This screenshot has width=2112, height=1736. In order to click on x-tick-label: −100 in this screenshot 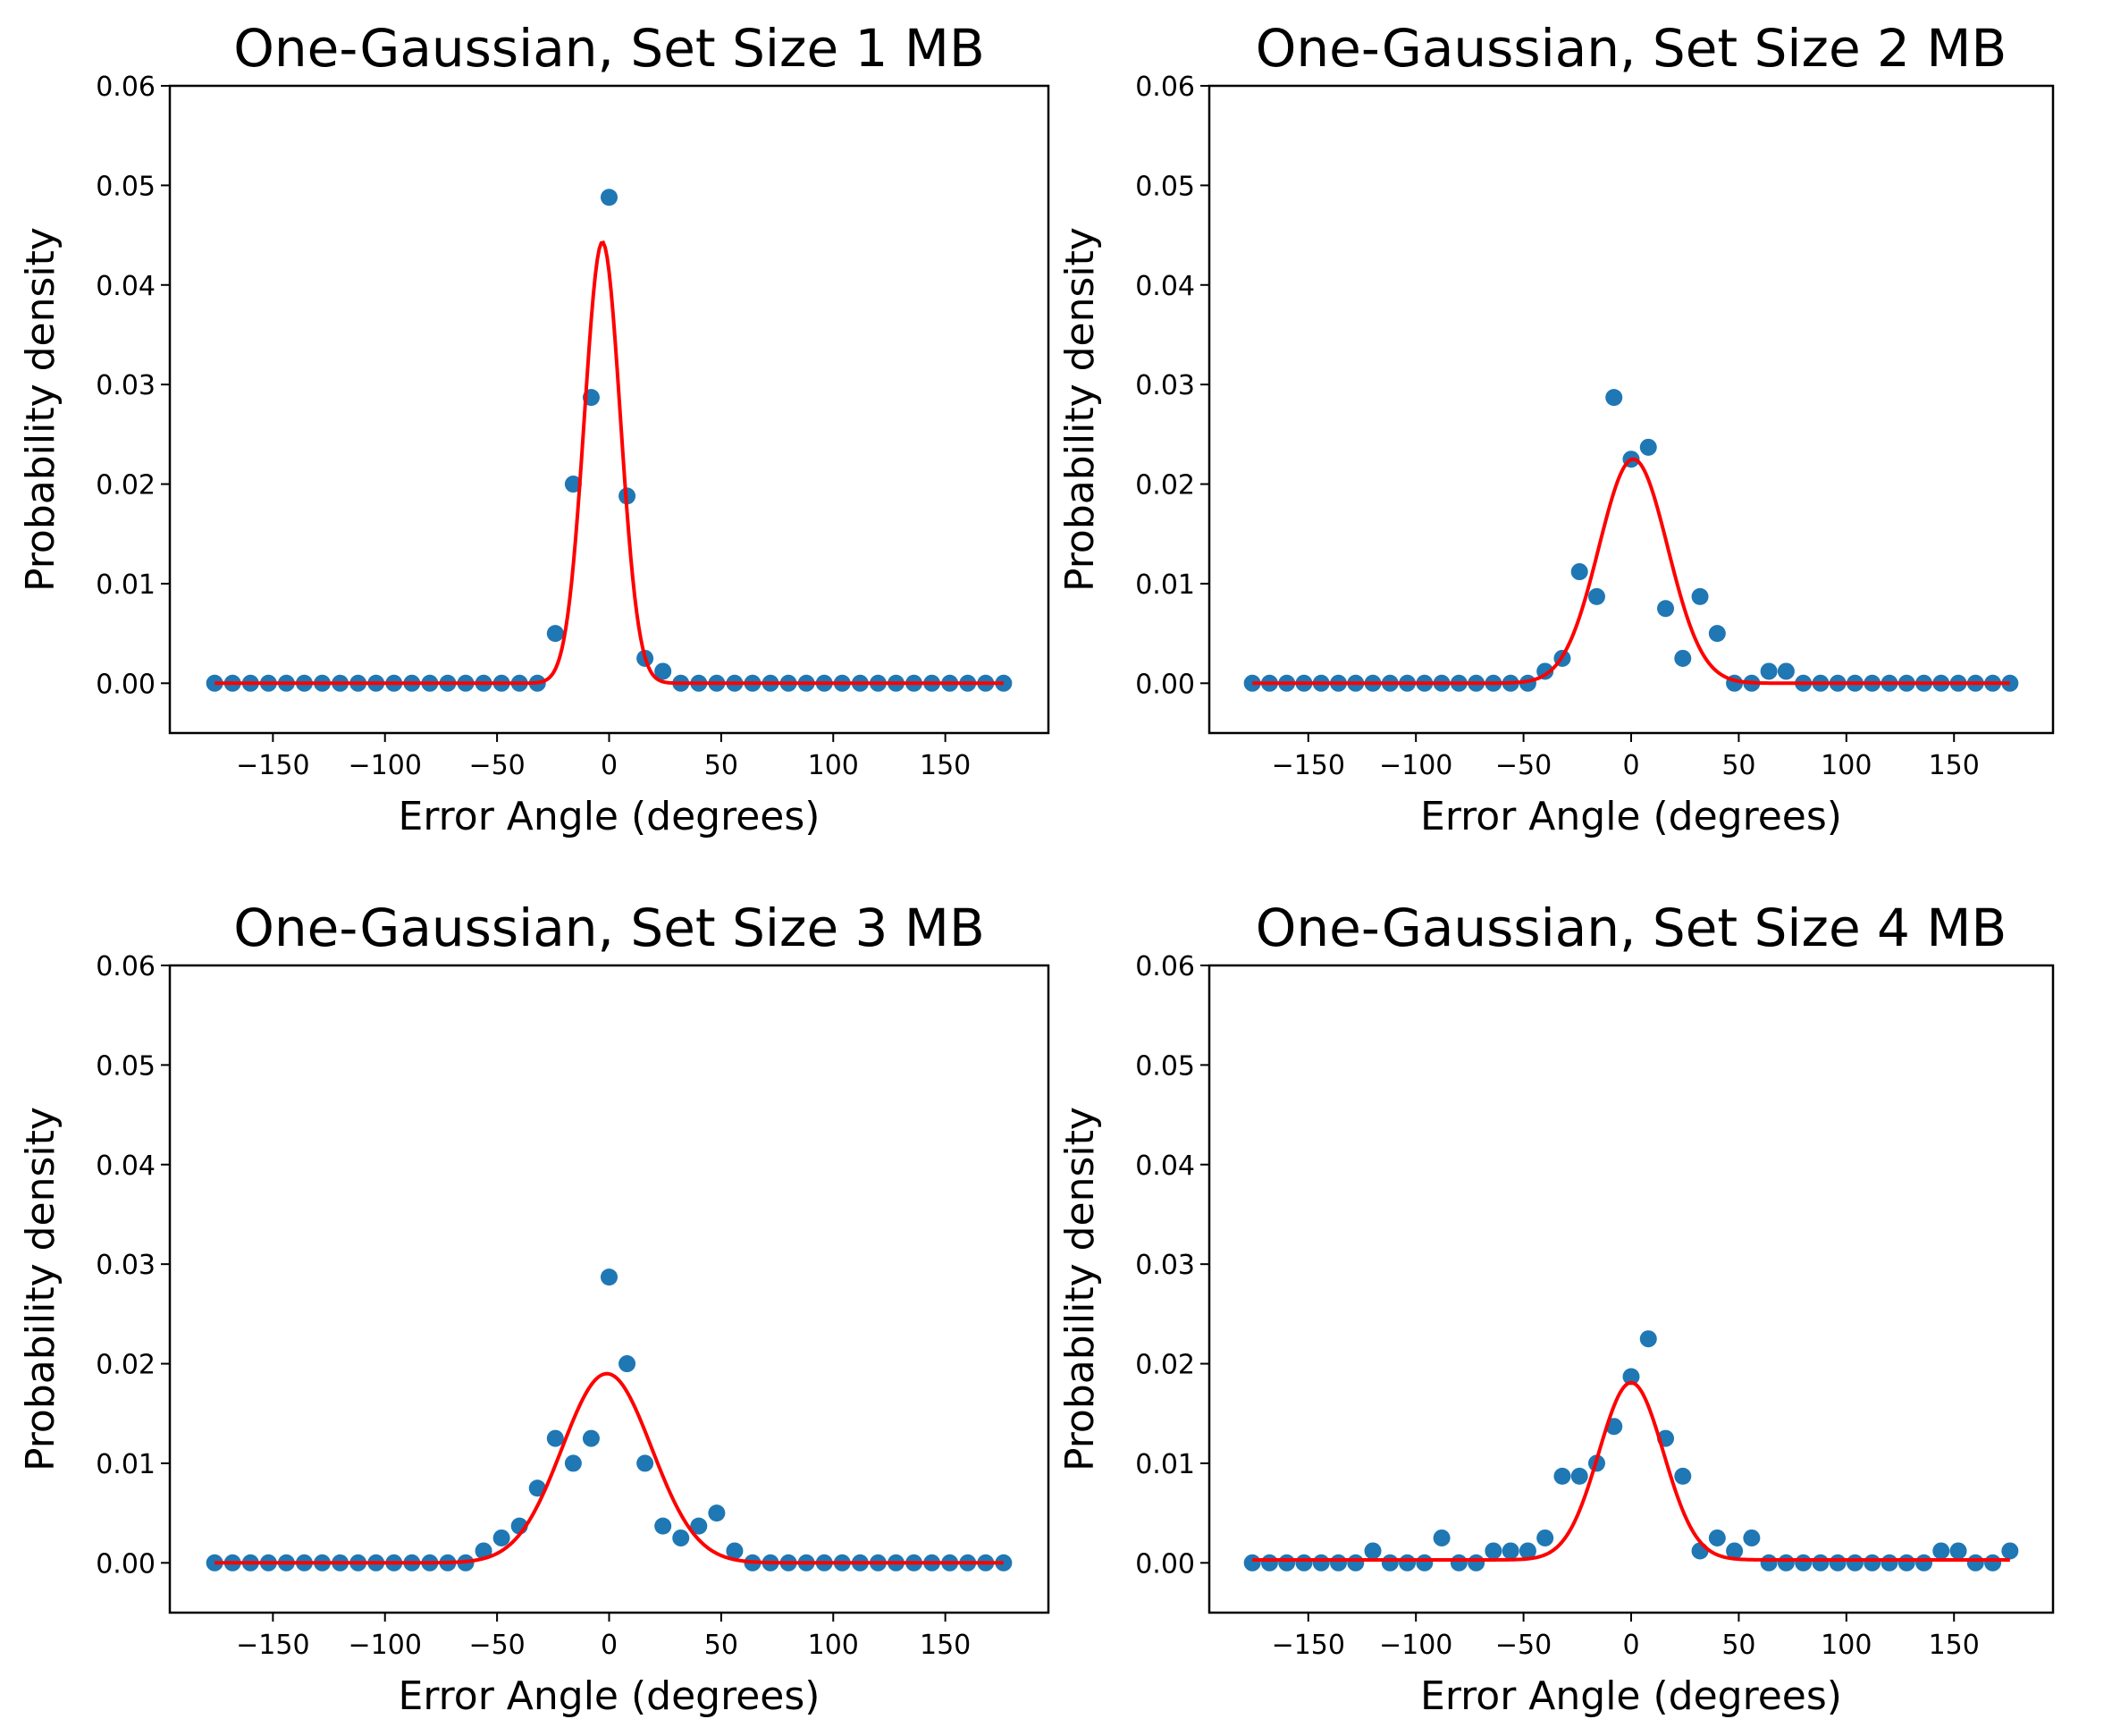, I will do `click(385, 1645)`.